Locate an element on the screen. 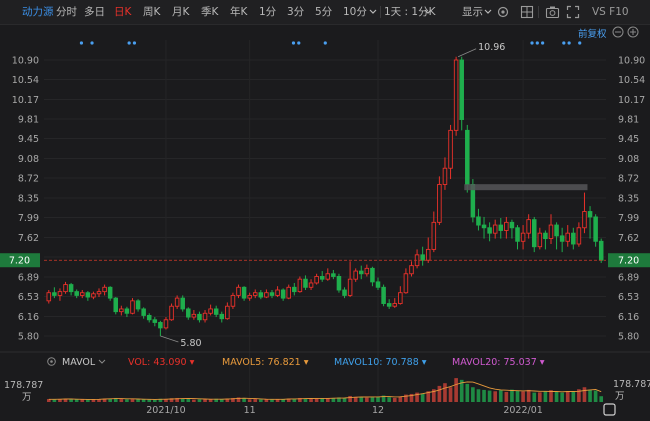  price-tick-left: 6.16 is located at coordinates (28, 317).